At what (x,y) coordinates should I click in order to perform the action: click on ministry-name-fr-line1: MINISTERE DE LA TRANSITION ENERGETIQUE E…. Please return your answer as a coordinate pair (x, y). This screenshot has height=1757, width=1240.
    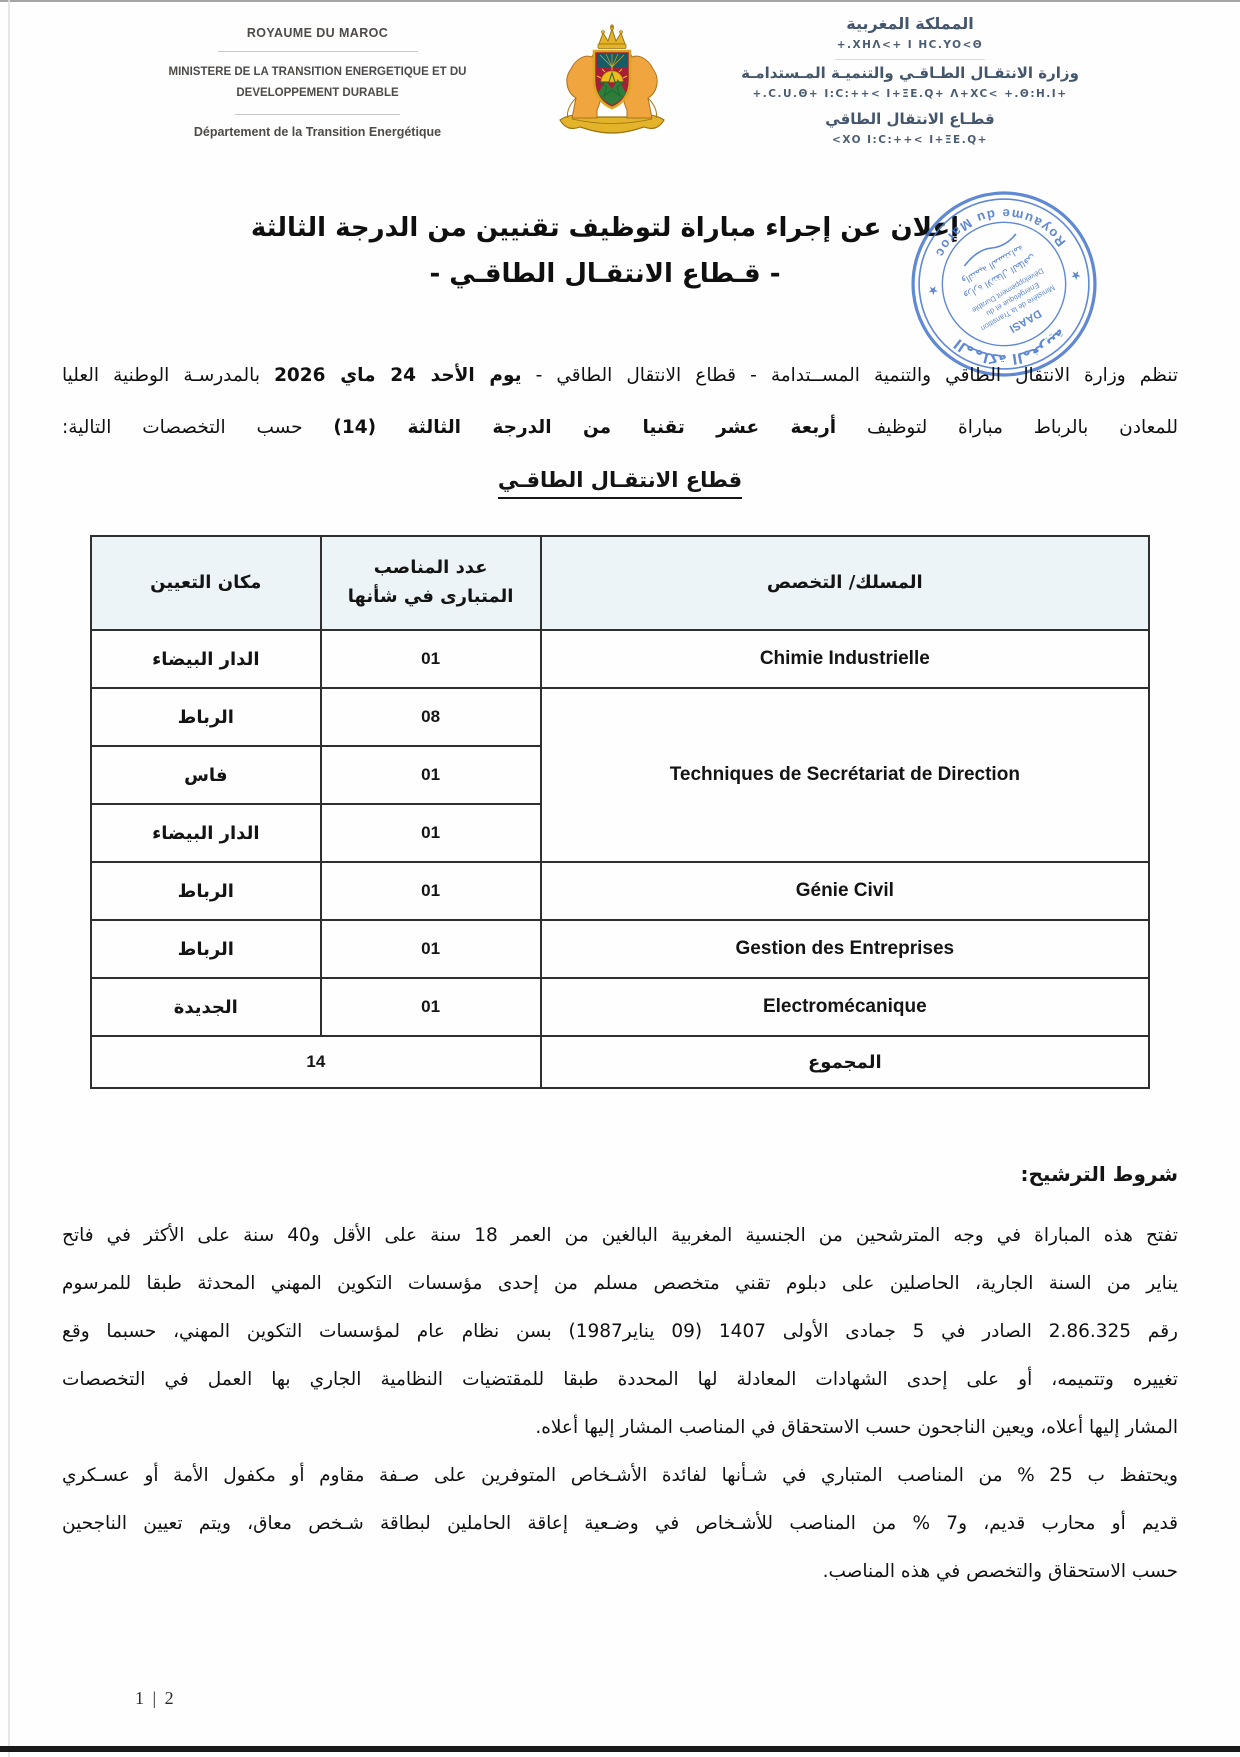
    Looking at the image, I should click on (317, 72).